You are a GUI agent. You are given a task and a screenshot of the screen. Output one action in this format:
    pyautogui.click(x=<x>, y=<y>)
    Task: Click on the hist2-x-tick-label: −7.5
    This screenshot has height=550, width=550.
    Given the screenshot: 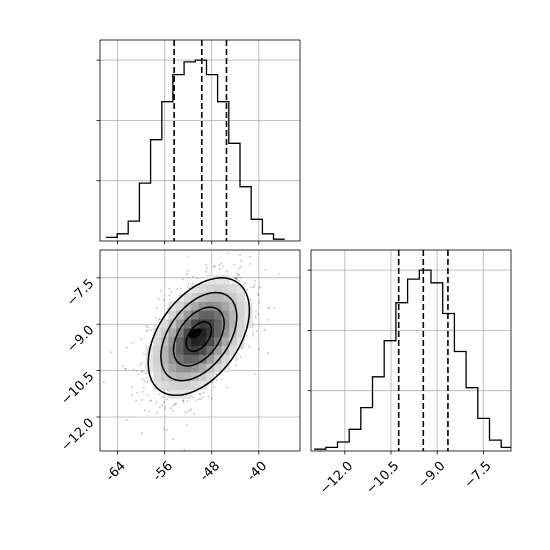 What is the action you would take?
    pyautogui.click(x=478, y=475)
    